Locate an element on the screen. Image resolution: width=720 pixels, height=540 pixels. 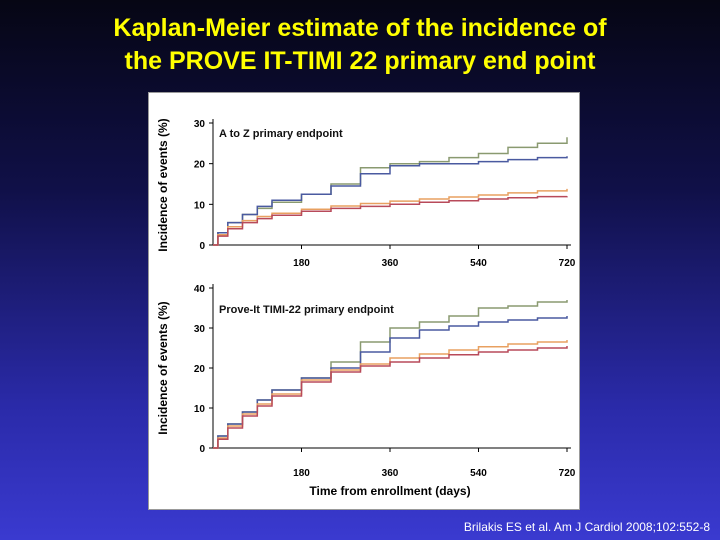
title-line-2: the PROVE IT-TIMI 22 primary end point is located at coordinates (360, 61).